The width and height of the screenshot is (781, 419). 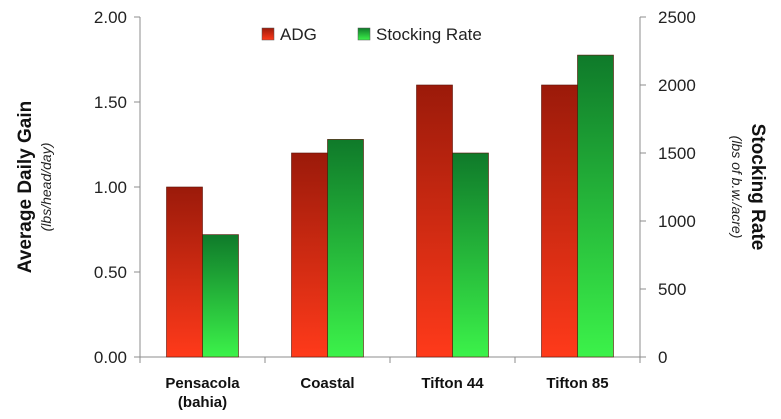 What do you see at coordinates (371, 34) in the screenshot?
I see `legend: ADG Stocking Rate` at bounding box center [371, 34].